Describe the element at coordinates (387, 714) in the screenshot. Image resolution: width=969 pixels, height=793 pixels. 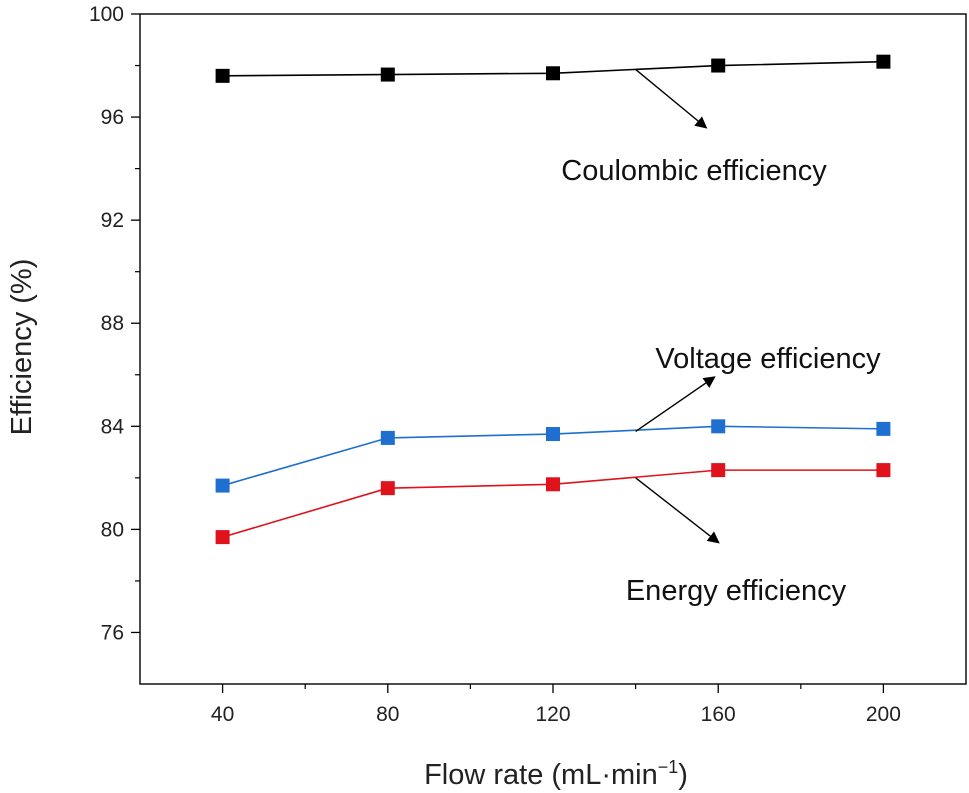
I see `x-tick-label: 80` at that location.